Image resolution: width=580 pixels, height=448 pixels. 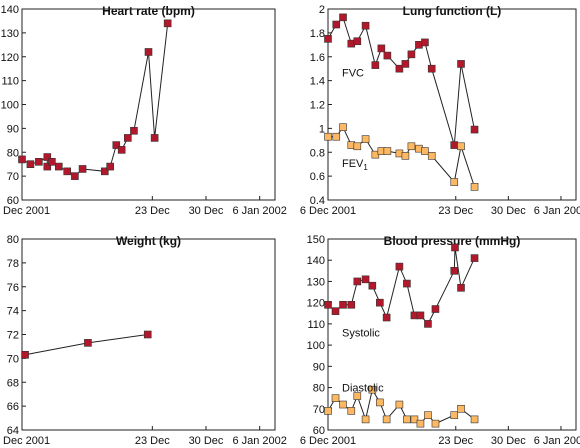 I want to click on blood-pressure-ytick-label: 90, so click(x=319, y=367).